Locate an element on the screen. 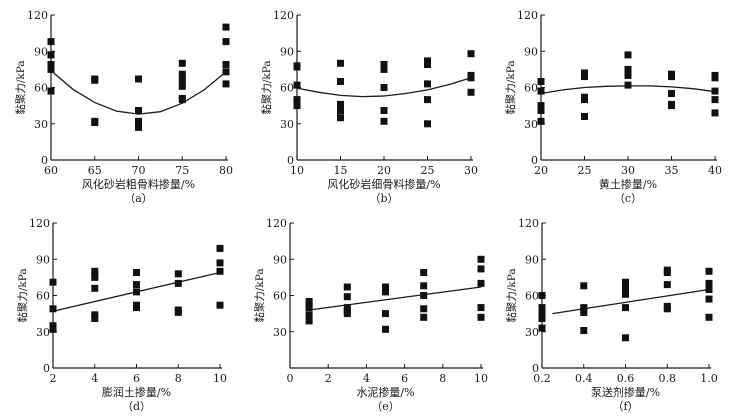 This screenshot has width=743, height=418. subplot-c: 0 30 60 90 120 20 25 30 35 40 黄土掺量/%（c） 黏聚力/kPa is located at coordinates (613, 107).